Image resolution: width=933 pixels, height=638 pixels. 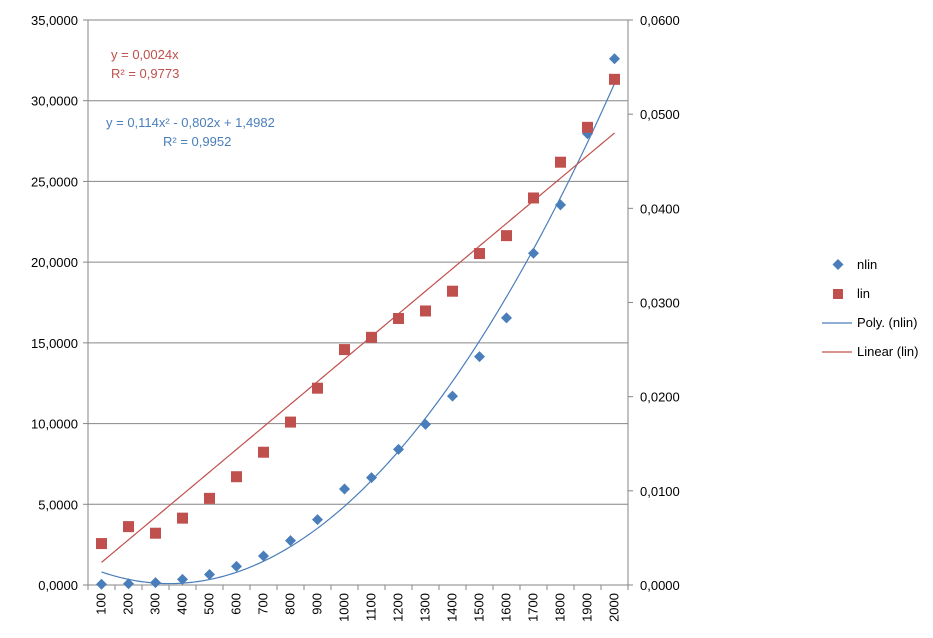 I want to click on y-right-tick-label: 0,0200, so click(x=660, y=397).